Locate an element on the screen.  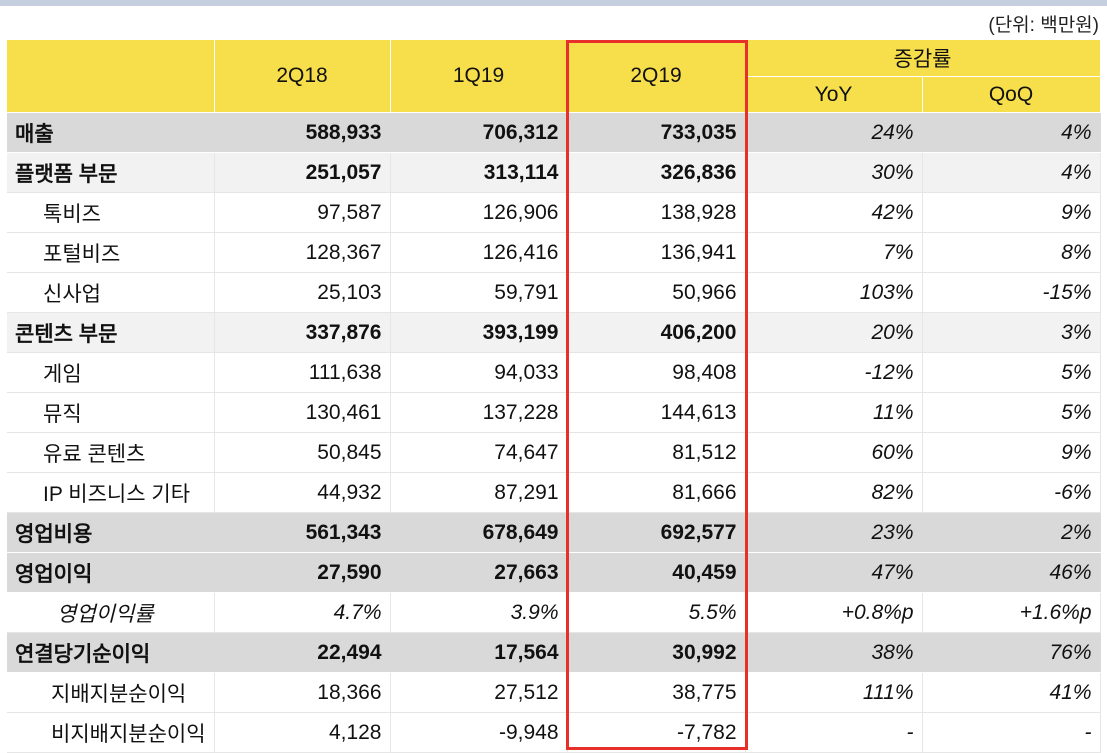
table-row: 매출 588,933 706,312 733,035 24% 4% is located at coordinates (554, 132).